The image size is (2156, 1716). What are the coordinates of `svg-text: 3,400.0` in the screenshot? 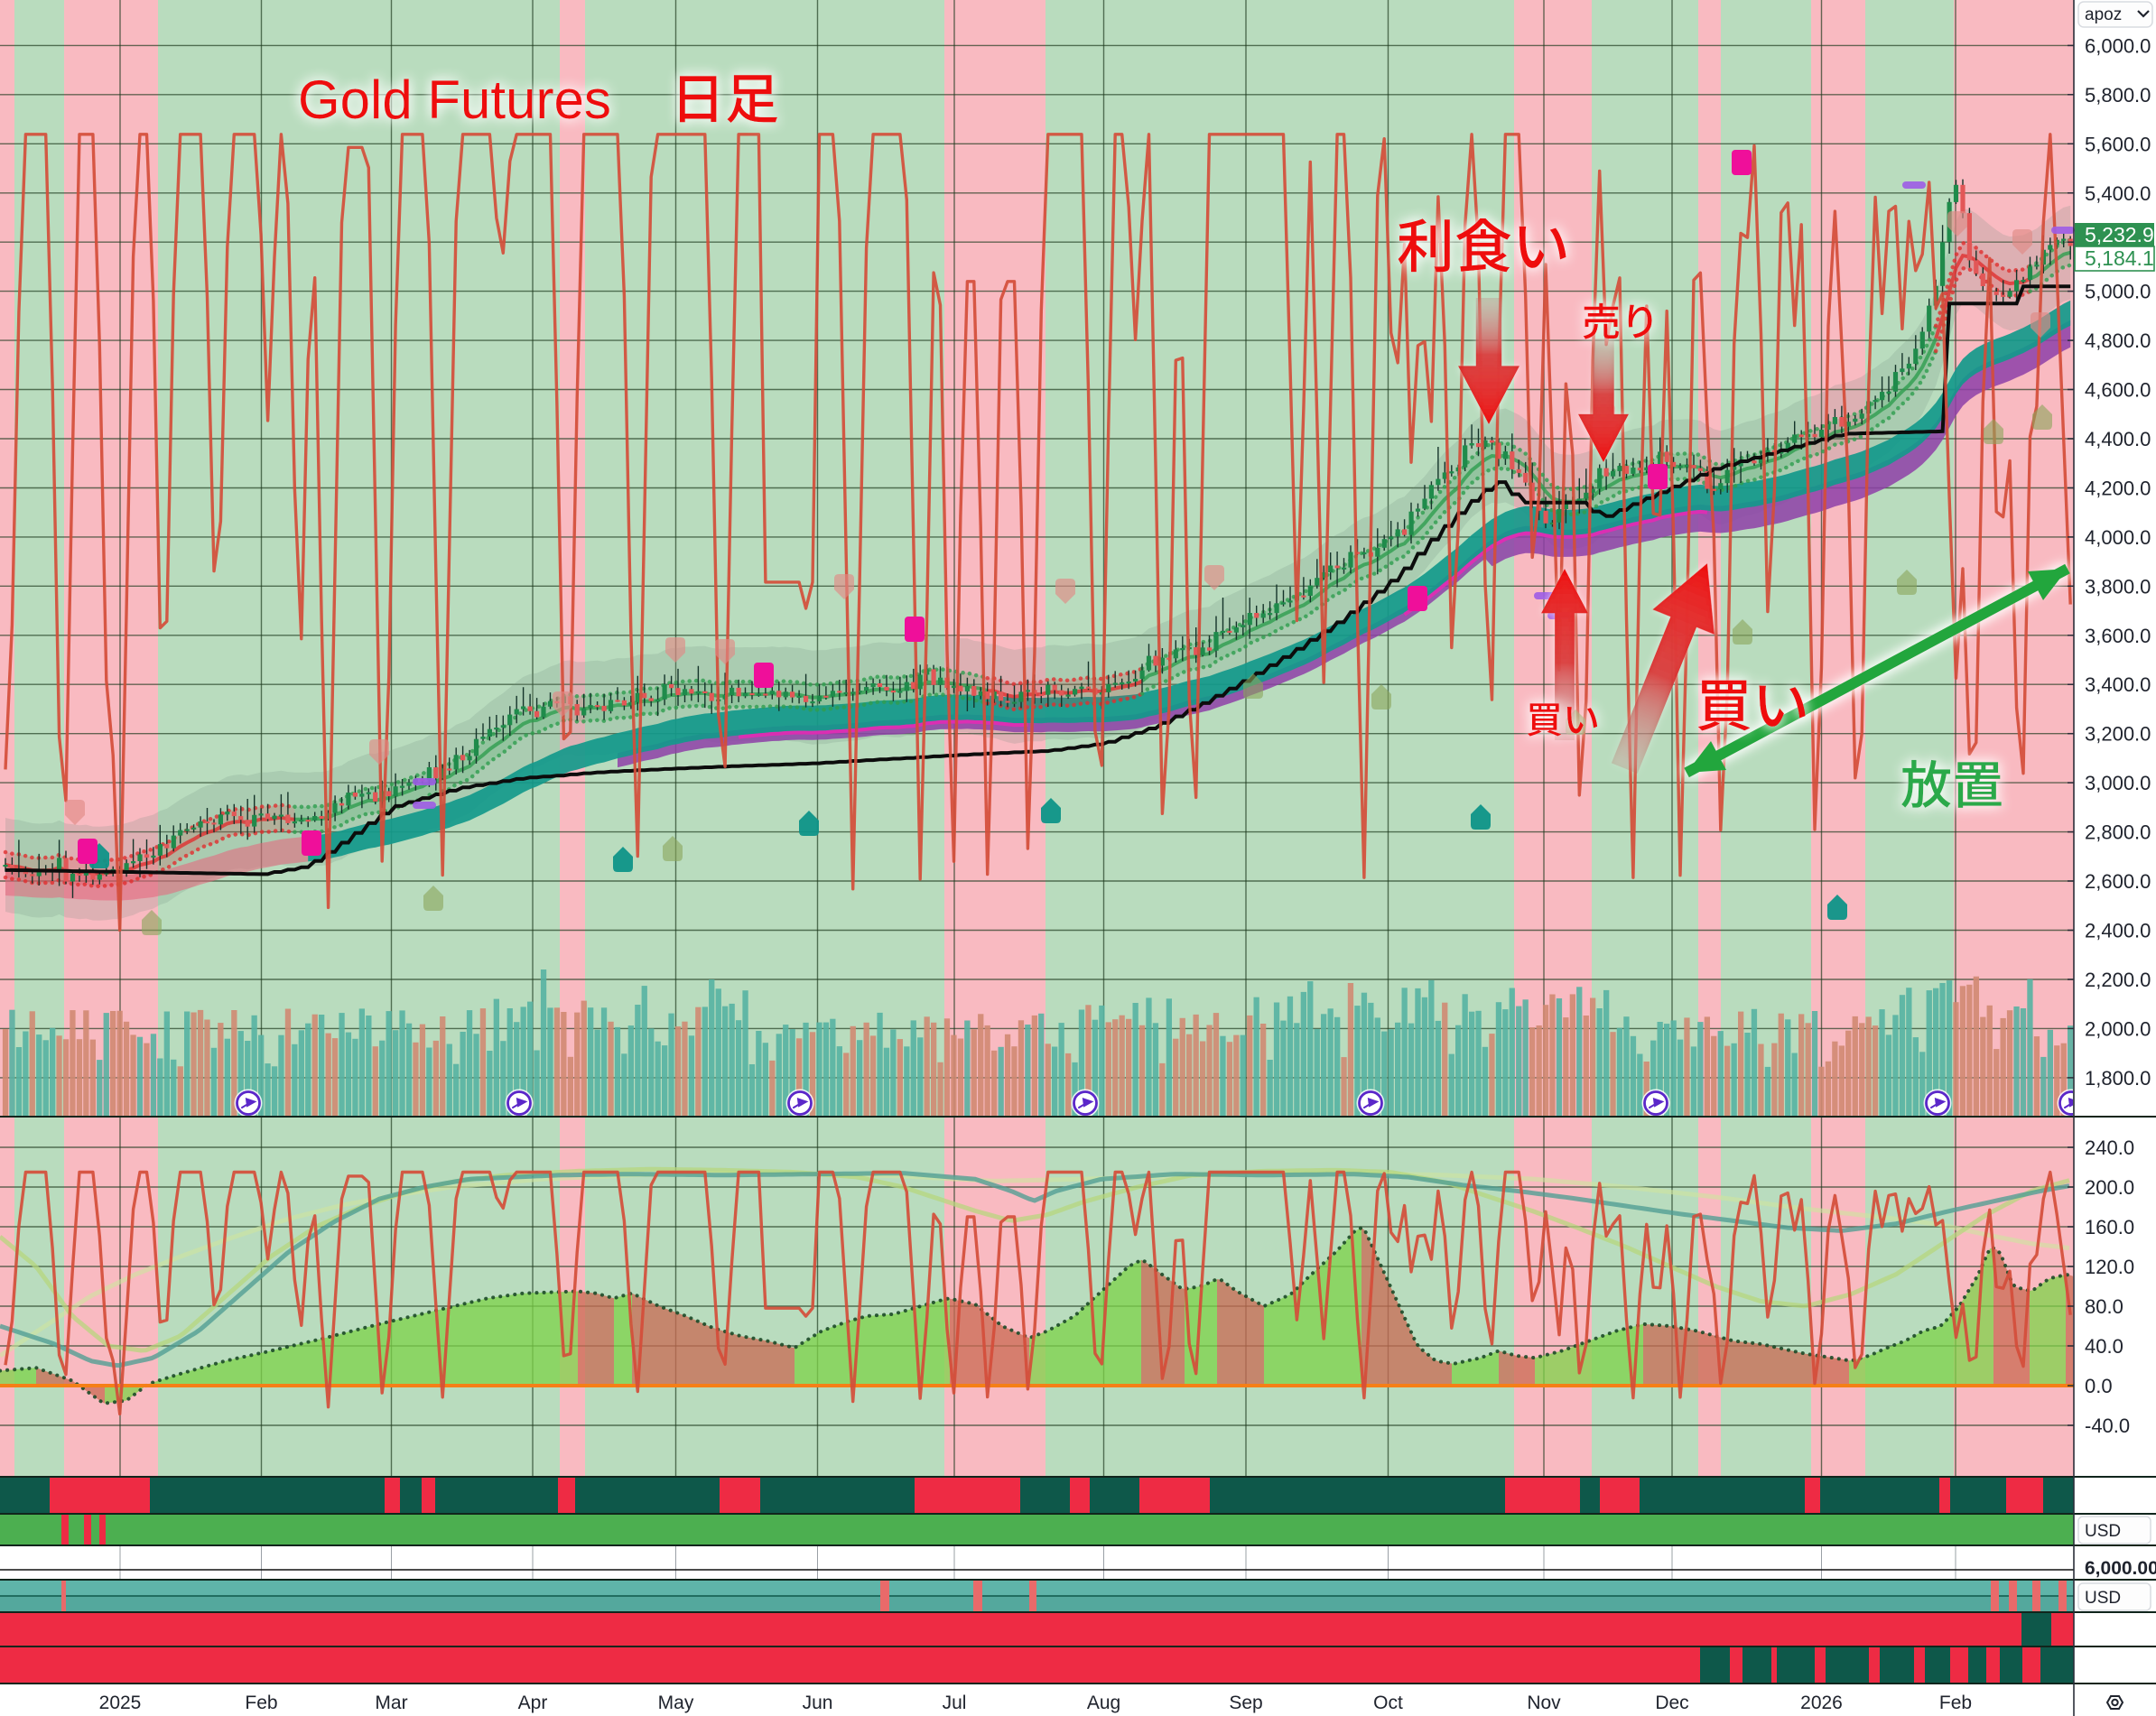 It's located at (2118, 684).